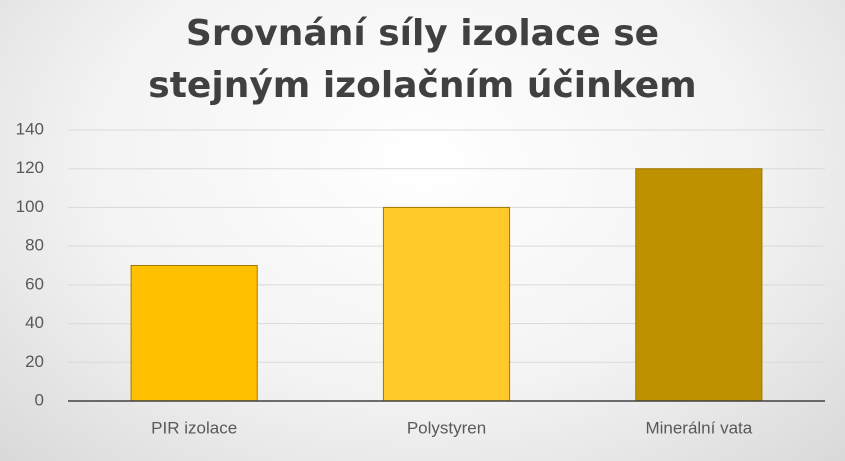  I want to click on y-tick-label: 20, so click(34, 361).